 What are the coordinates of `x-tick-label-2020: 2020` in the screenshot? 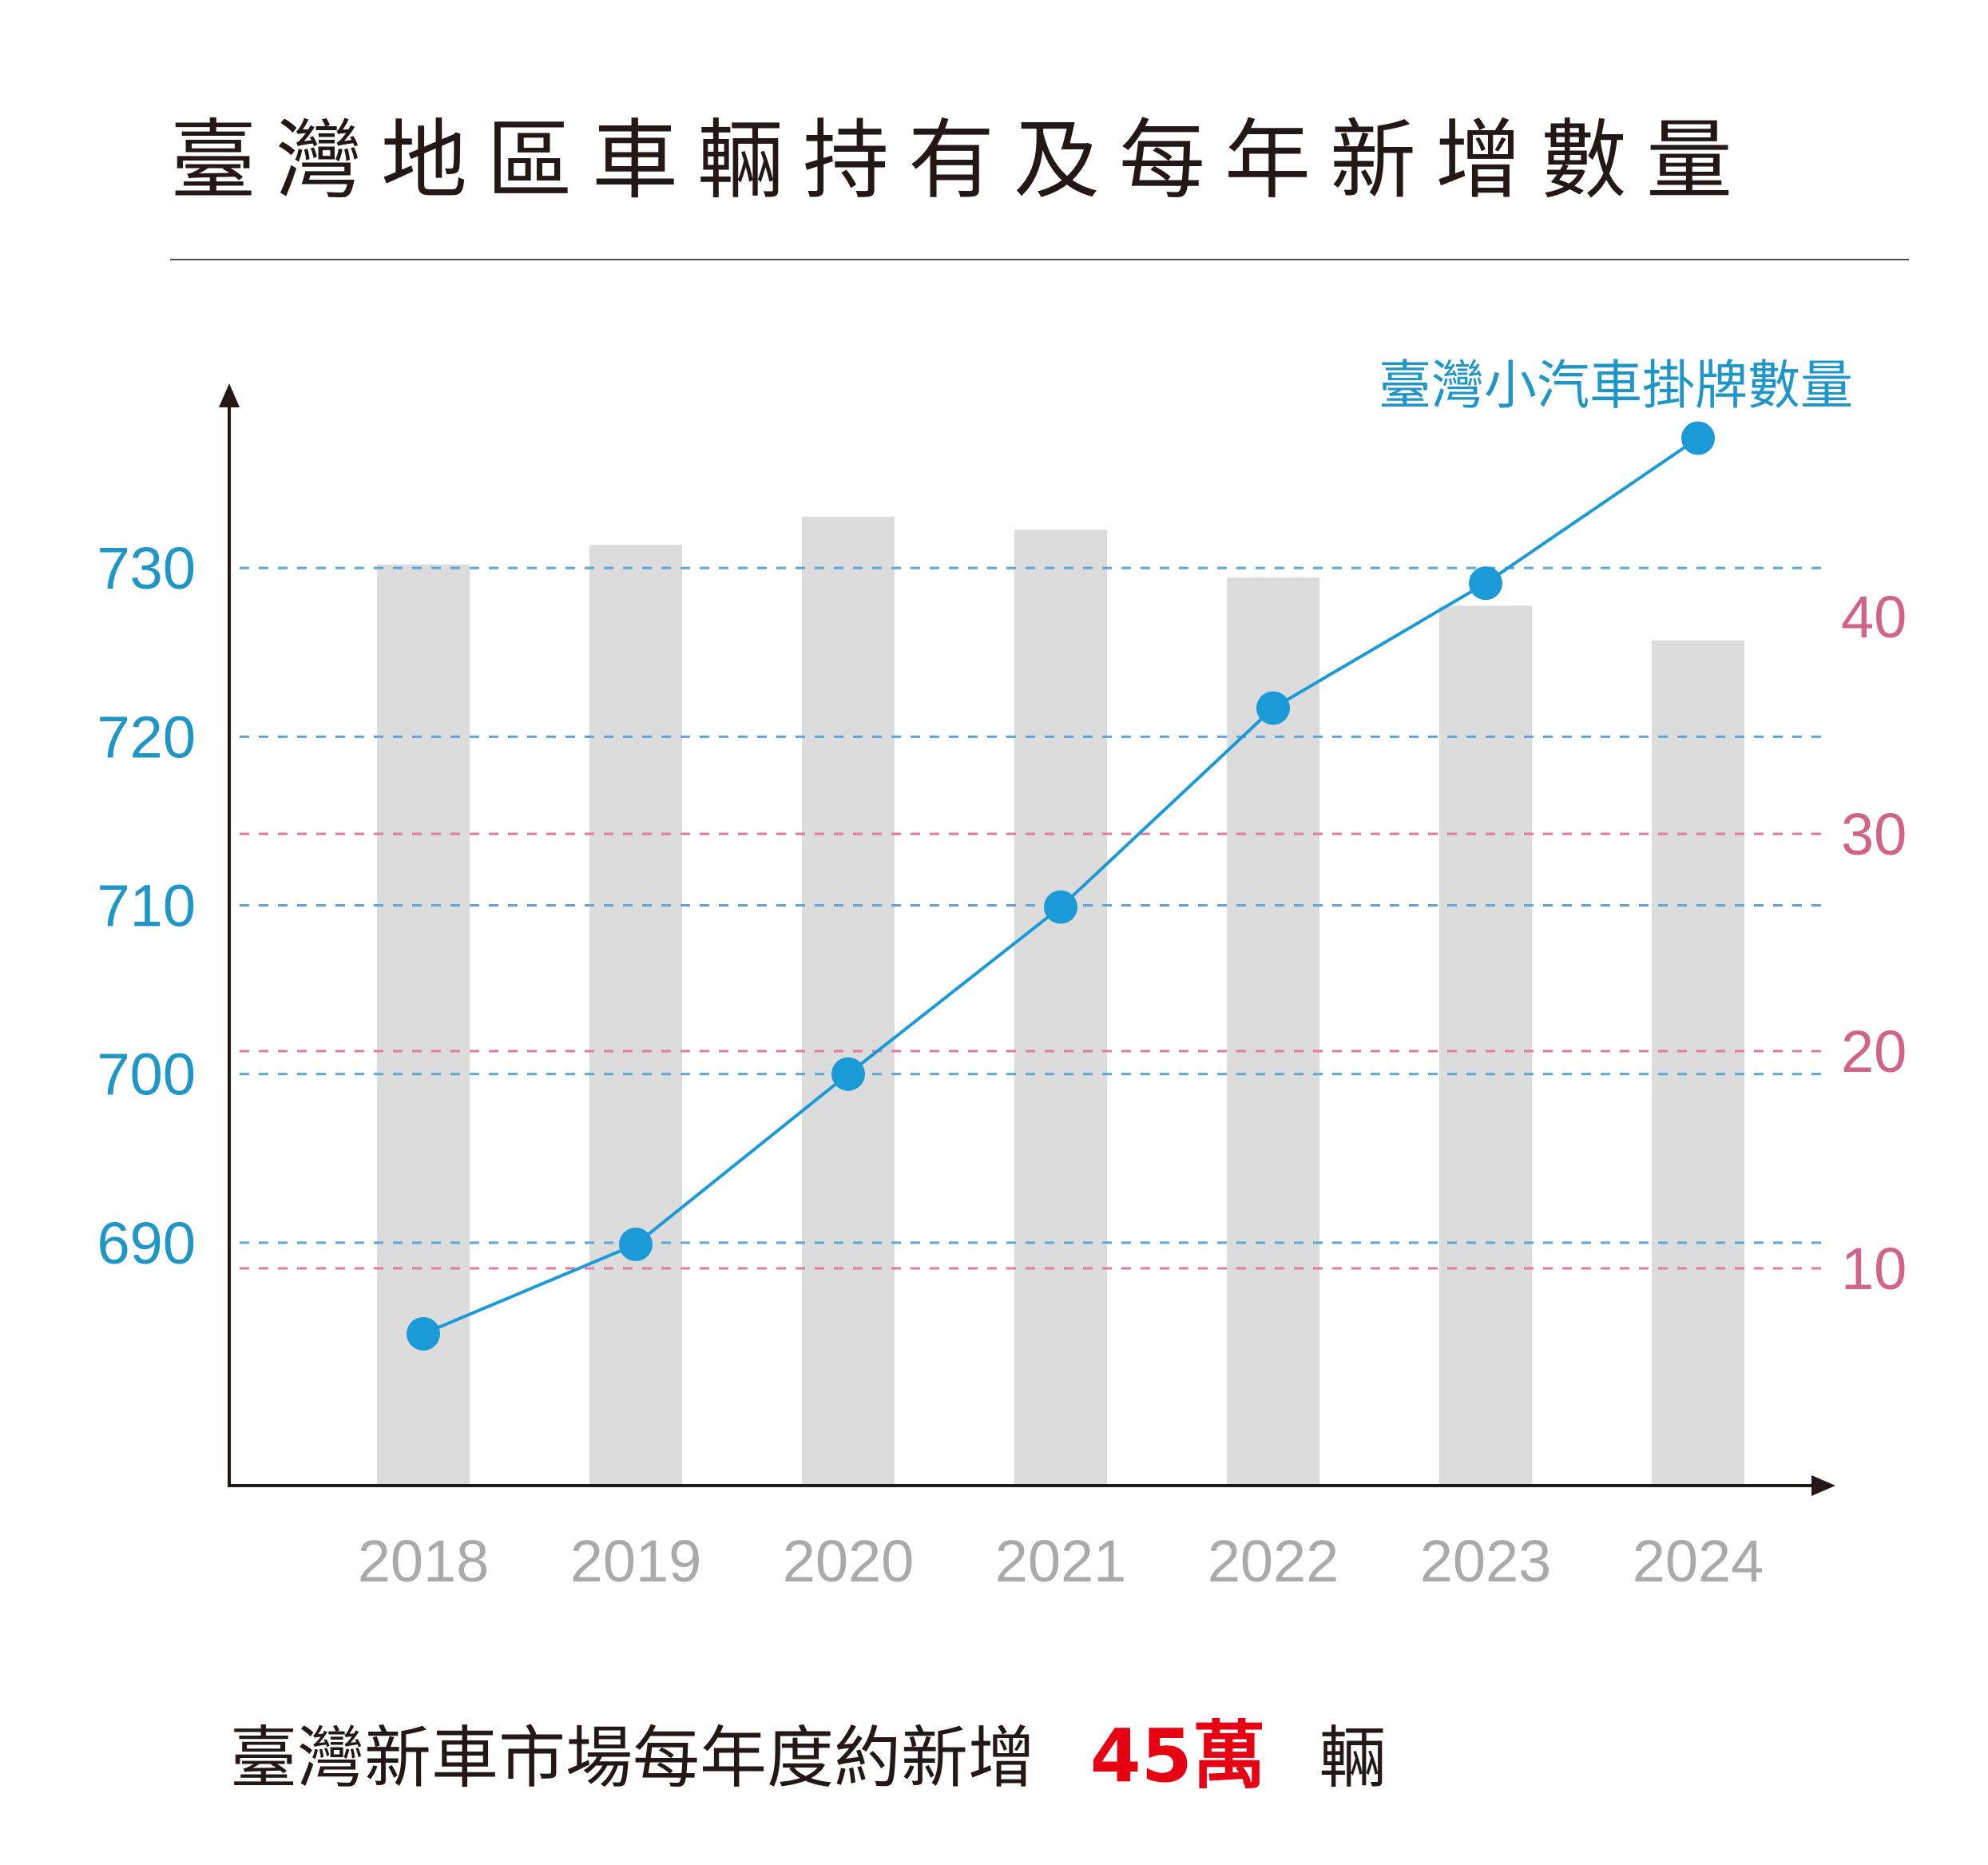 It's located at (849, 1561).